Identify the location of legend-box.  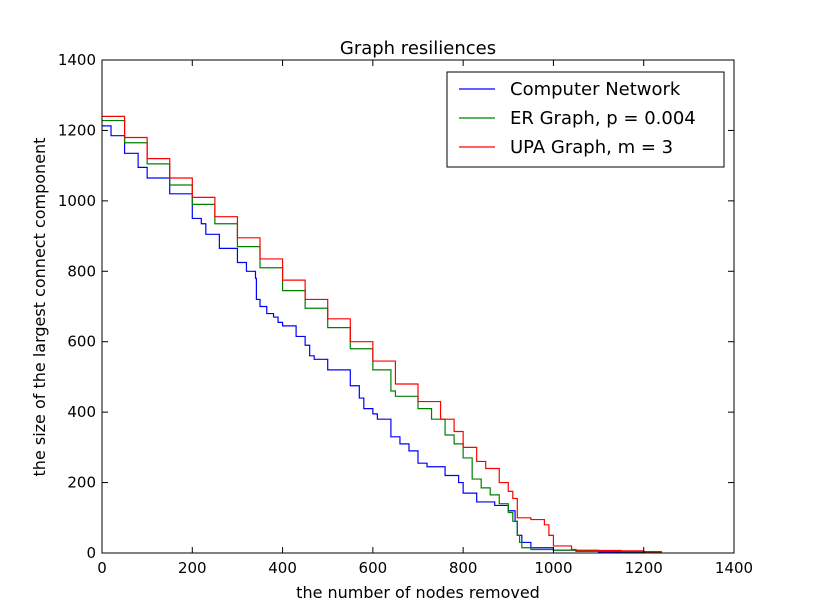
(585, 119).